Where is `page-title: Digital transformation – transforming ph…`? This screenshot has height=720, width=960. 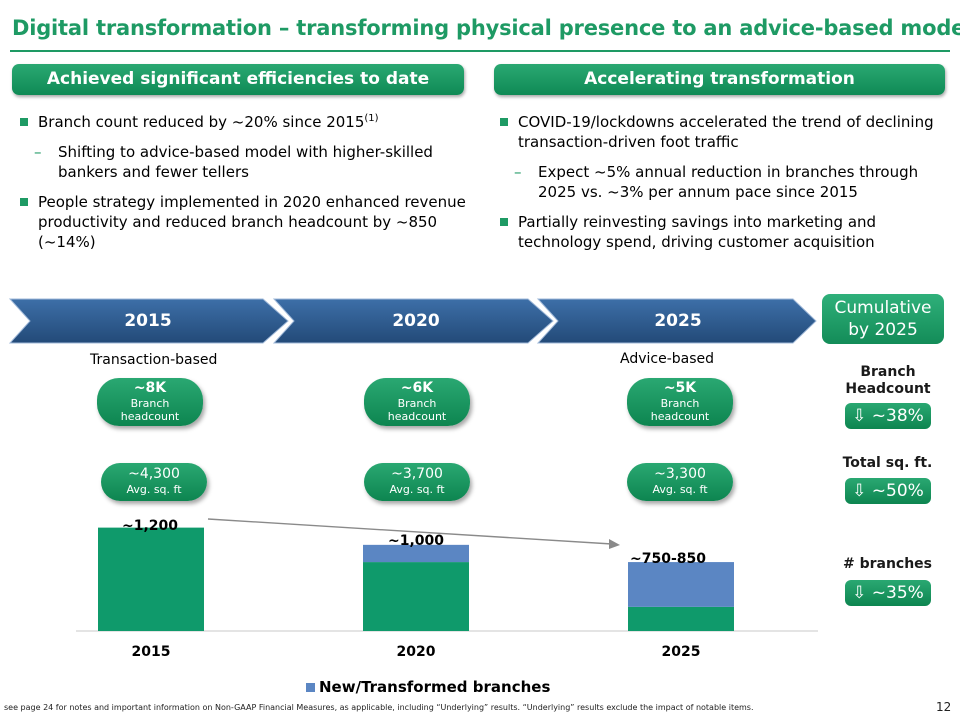
page-title: Digital transformation – transforming ph… is located at coordinates (486, 28).